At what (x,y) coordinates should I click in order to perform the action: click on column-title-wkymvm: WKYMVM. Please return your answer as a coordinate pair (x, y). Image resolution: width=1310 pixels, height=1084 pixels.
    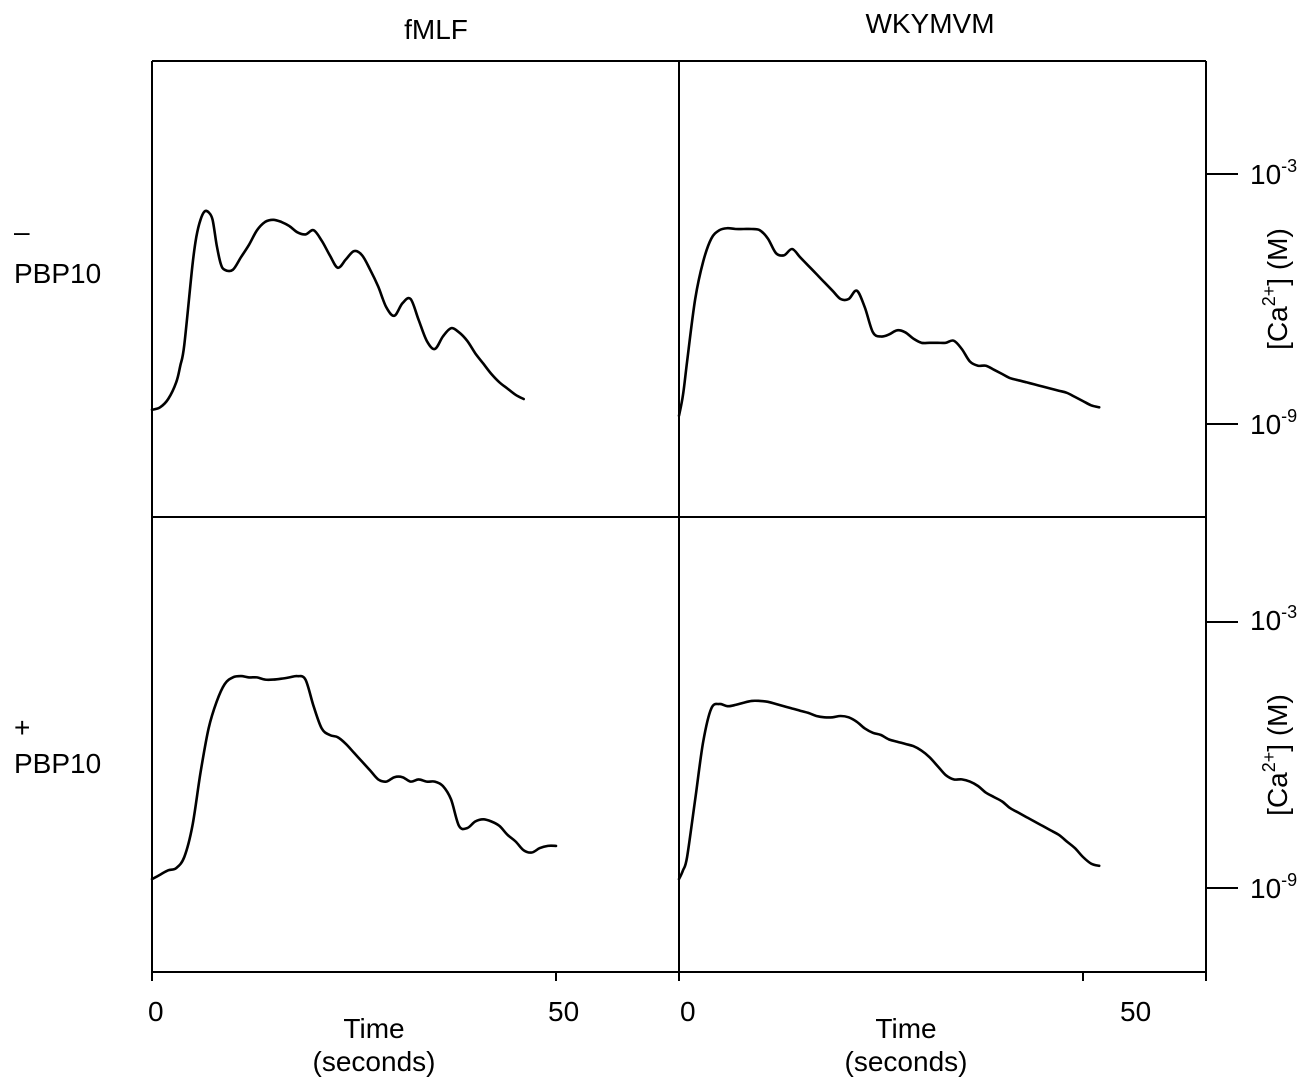
    Looking at the image, I should click on (930, 23).